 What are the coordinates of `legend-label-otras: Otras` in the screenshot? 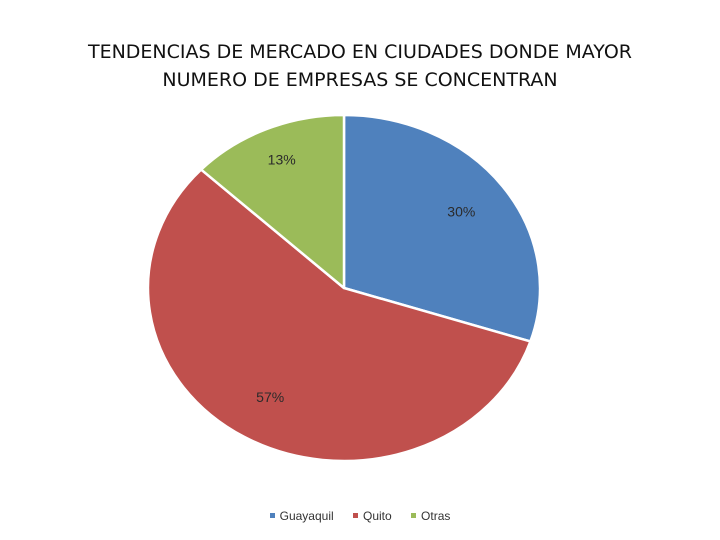 It's located at (436, 515).